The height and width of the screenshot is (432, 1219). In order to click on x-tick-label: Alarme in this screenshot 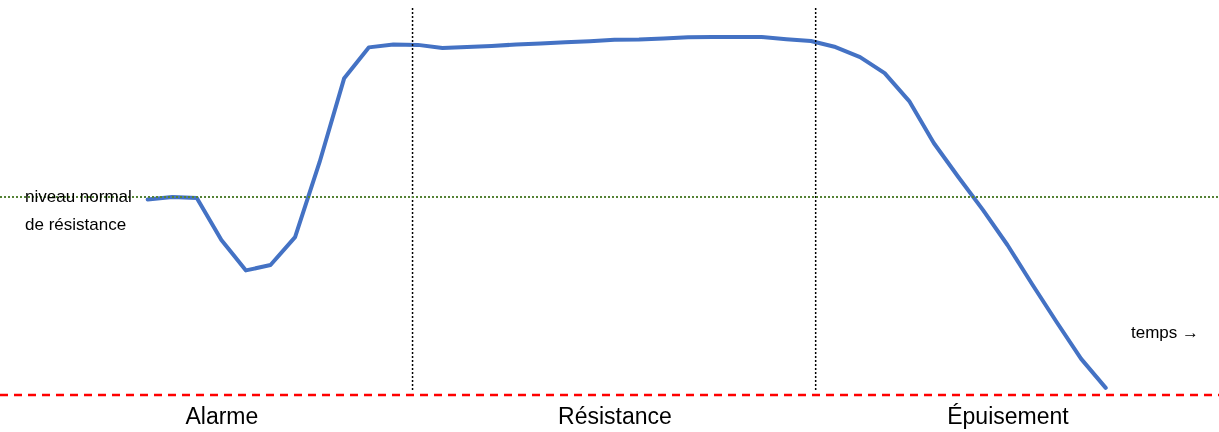, I will do `click(222, 415)`.